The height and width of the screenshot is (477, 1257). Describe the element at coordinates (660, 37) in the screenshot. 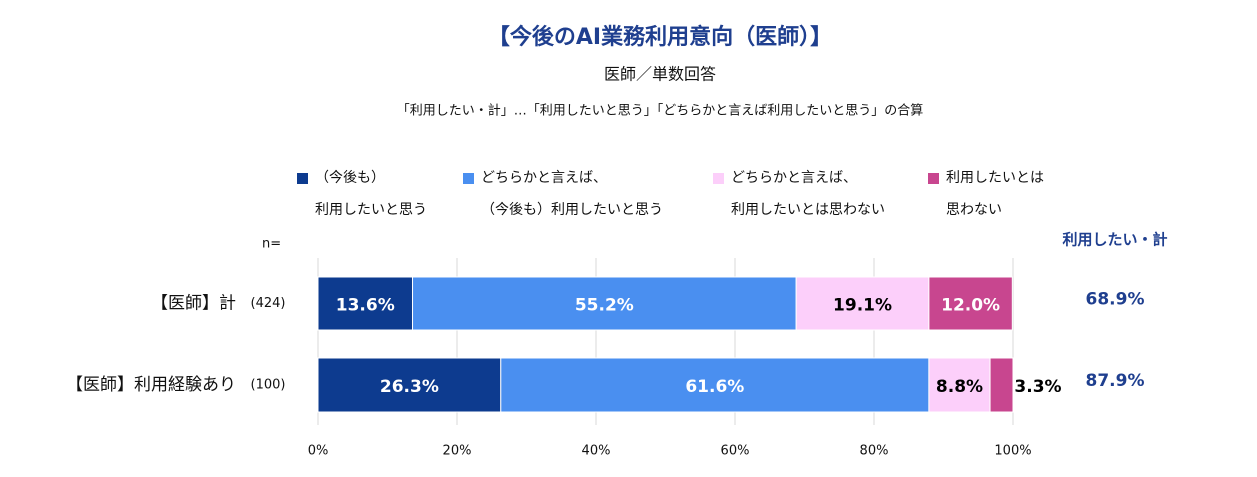

I see `chart-title: 【今後のAI業務利用意向（医師）】` at that location.